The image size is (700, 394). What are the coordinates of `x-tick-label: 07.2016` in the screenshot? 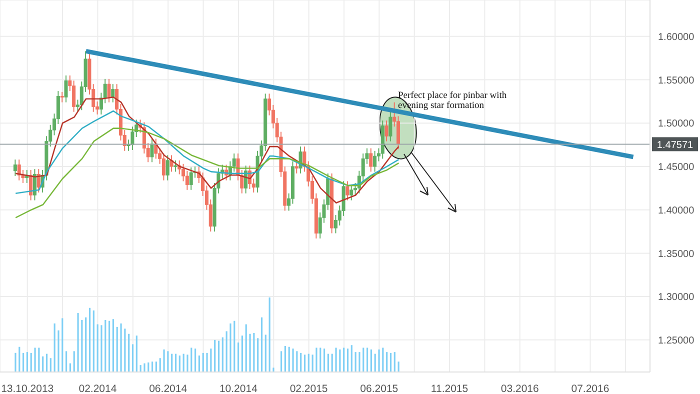 It's located at (590, 388).